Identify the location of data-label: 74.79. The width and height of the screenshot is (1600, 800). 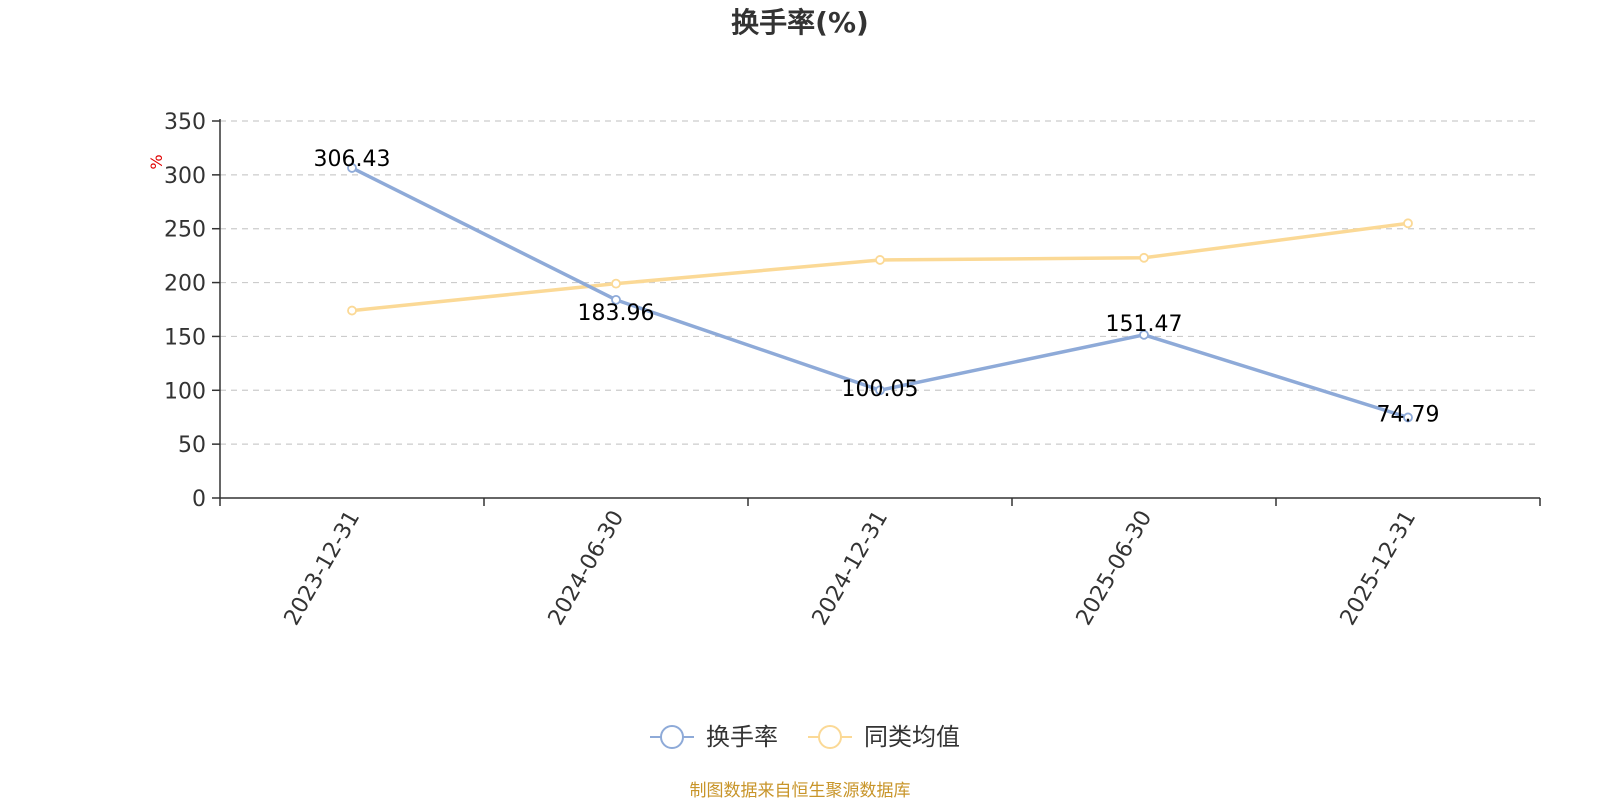
(1408, 414).